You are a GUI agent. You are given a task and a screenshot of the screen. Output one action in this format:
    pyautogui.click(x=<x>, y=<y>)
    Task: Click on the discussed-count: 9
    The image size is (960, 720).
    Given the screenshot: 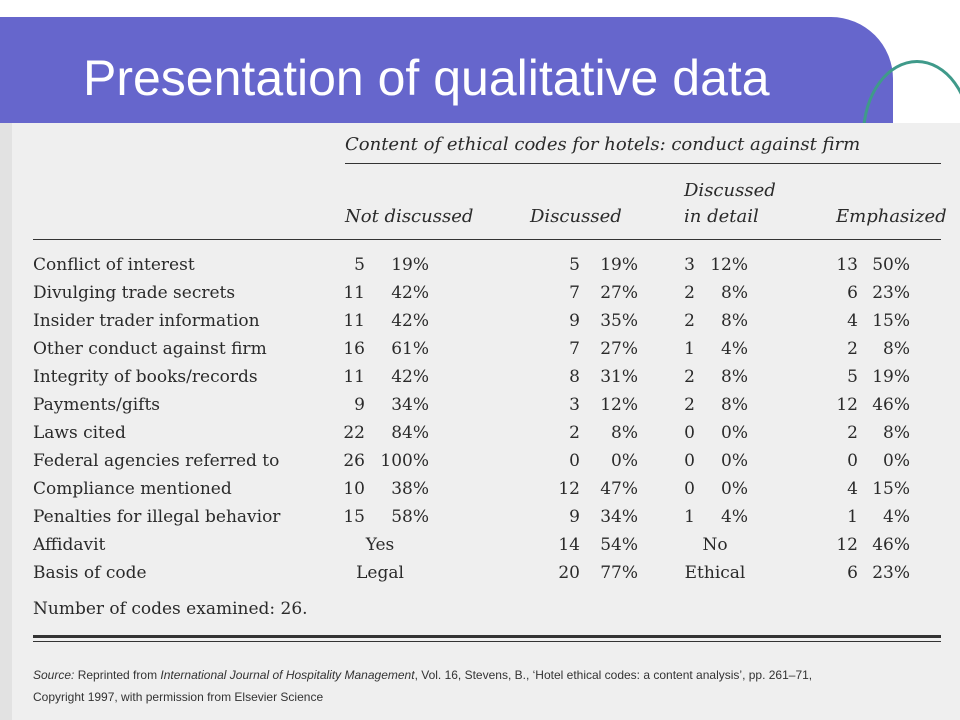 What is the action you would take?
    pyautogui.click(x=574, y=321)
    